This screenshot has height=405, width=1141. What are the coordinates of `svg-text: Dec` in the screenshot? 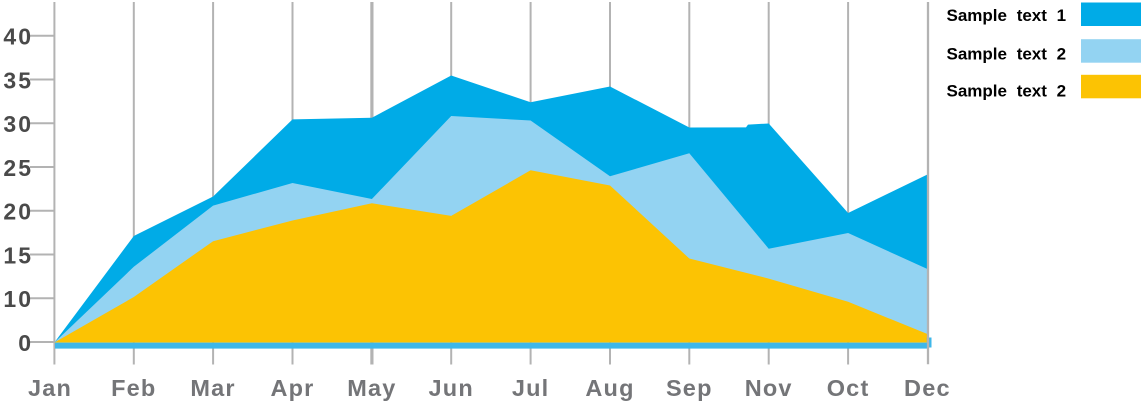 It's located at (927, 388).